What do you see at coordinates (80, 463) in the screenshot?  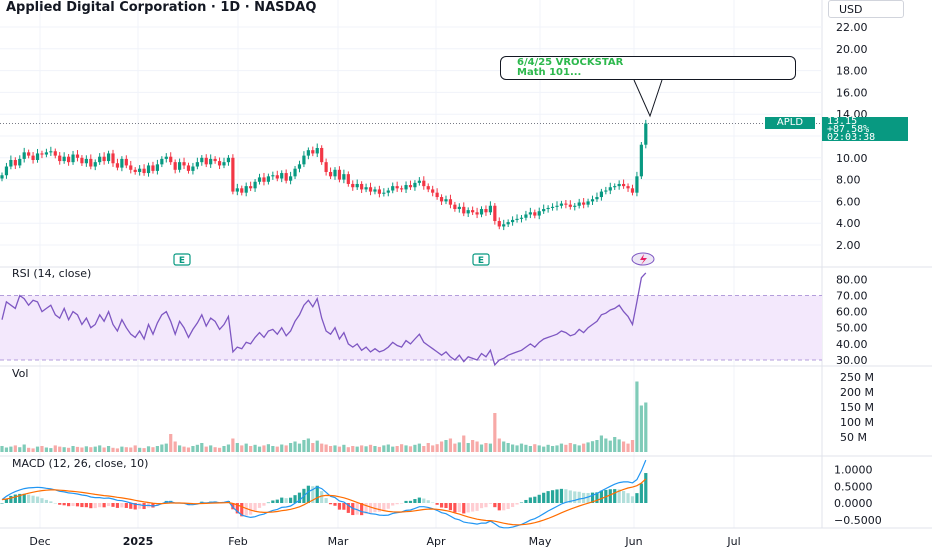 I see `macd-pane-label: MACD (12, 26, close, 10)` at bounding box center [80, 463].